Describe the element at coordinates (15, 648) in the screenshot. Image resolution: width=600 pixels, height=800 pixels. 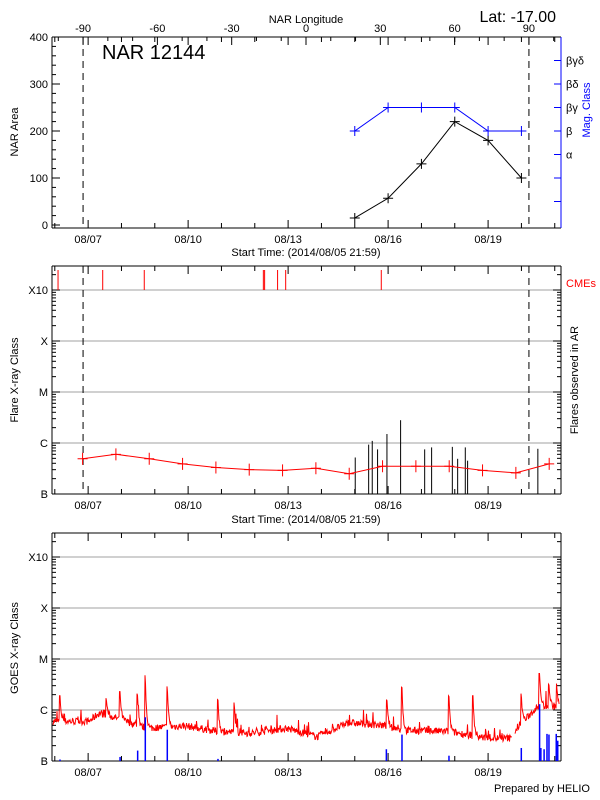
I see `panel3-ylabel: GOES X-ray Class` at that location.